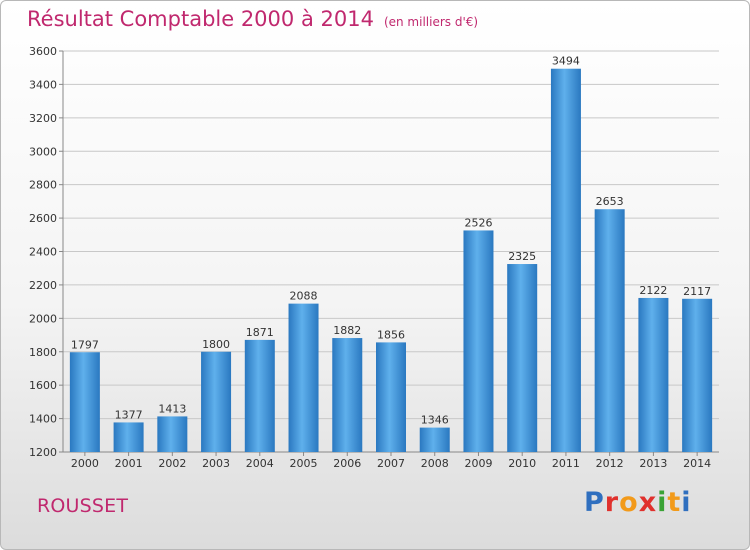 Image resolution: width=750 pixels, height=550 pixels. I want to click on bar-2010, so click(522, 358).